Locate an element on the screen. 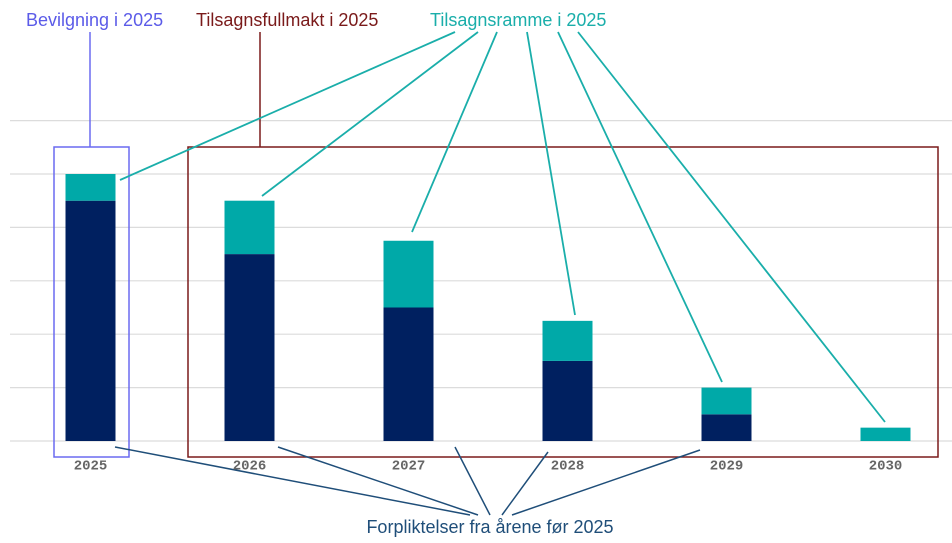 The image size is (952, 543). appropriation-box is located at coordinates (91, 302).